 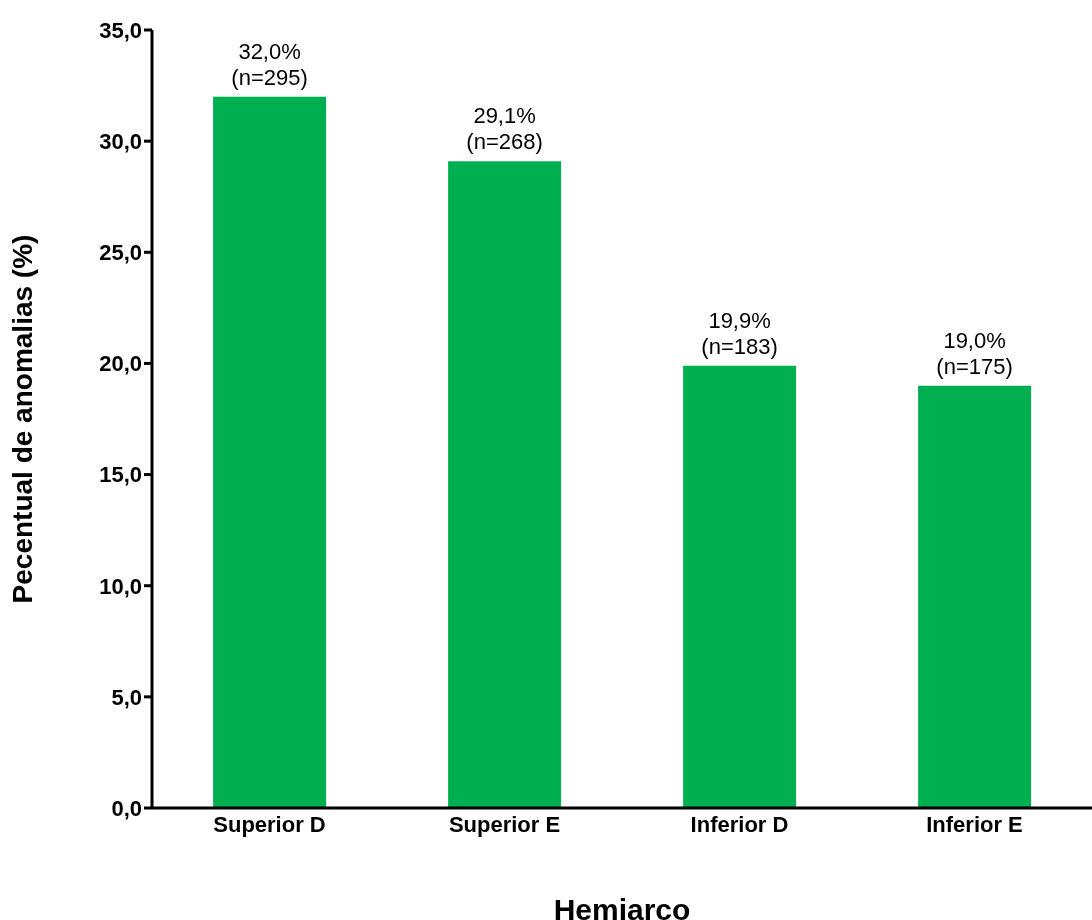 What do you see at coordinates (269, 824) in the screenshot?
I see `x-tick-label: Superior D` at bounding box center [269, 824].